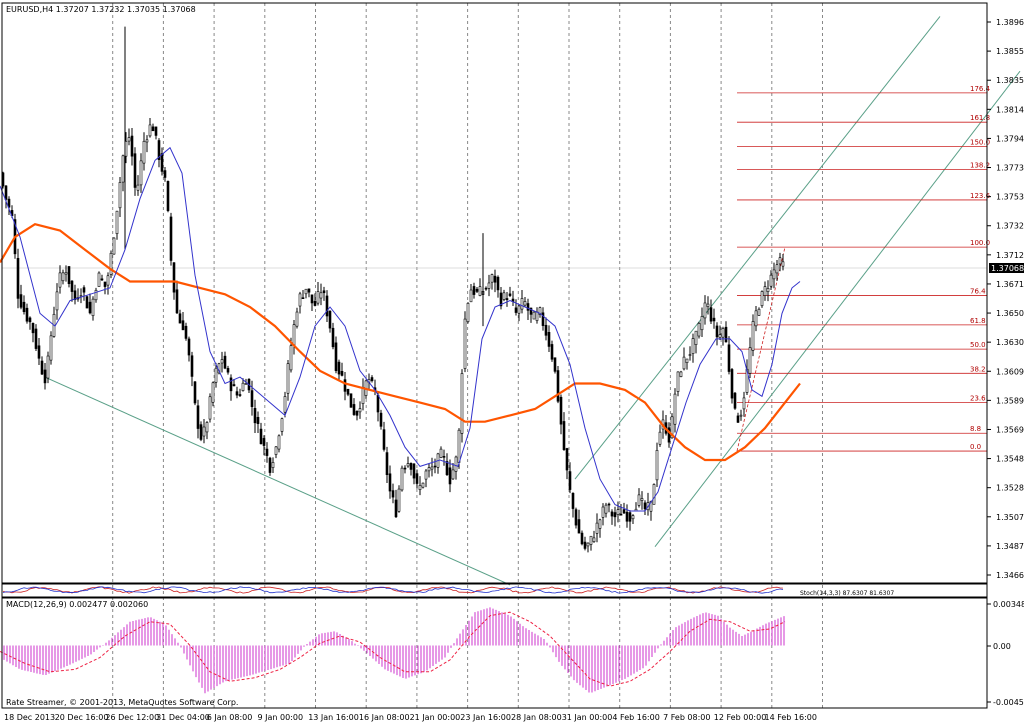 Image resolution: width=1024 pixels, height=724 pixels. Describe the element at coordinates (1010, 226) in the screenshot. I see `price-tick-label: 1.37325` at that location.